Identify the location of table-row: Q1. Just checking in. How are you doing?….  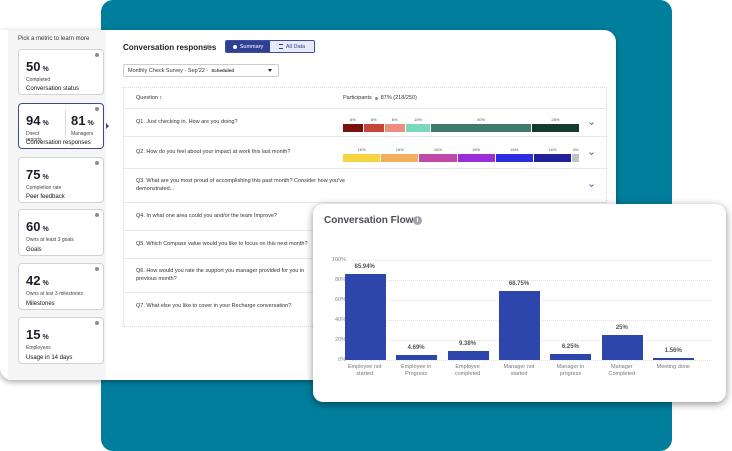
(365, 122).